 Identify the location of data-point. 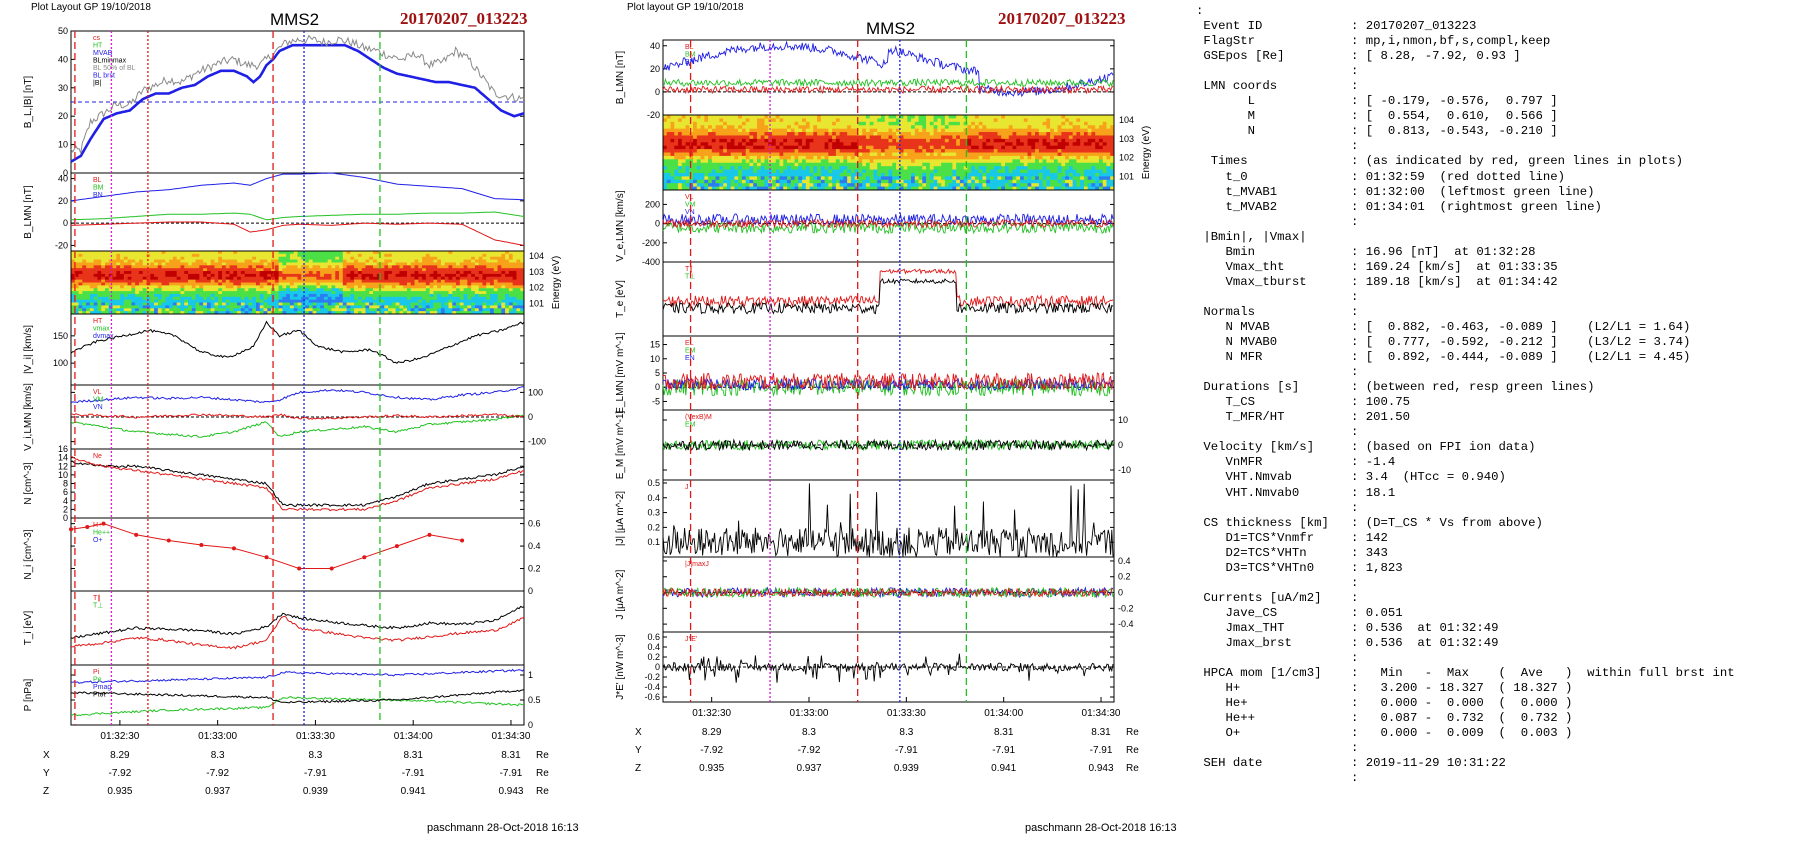
(87, 526).